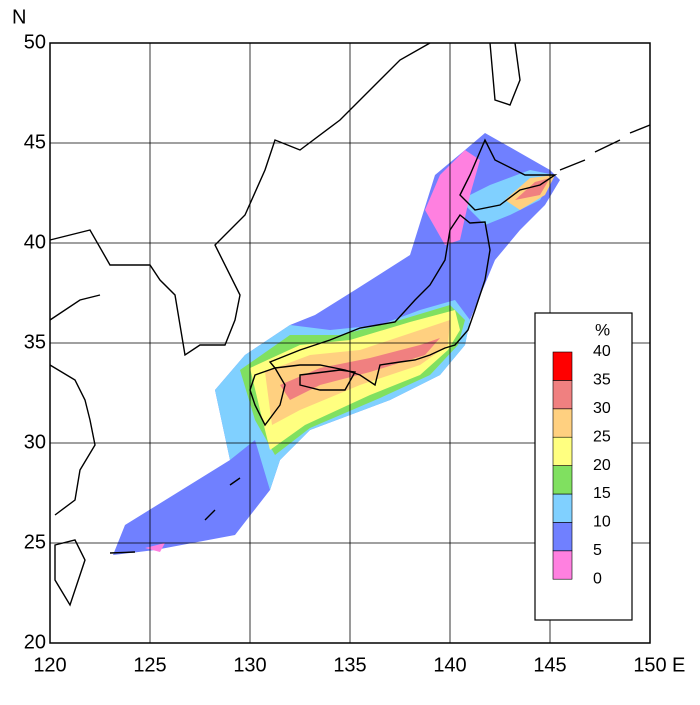 This screenshot has width=700, height=705. What do you see at coordinates (19, 17) in the screenshot?
I see `y-axis-label: N` at bounding box center [19, 17].